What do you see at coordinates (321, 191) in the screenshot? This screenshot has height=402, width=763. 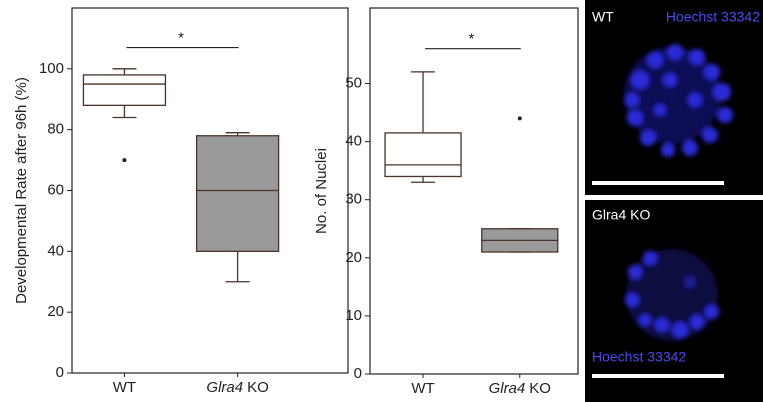 I see `y-axis-label: No. of Nuclei` at bounding box center [321, 191].